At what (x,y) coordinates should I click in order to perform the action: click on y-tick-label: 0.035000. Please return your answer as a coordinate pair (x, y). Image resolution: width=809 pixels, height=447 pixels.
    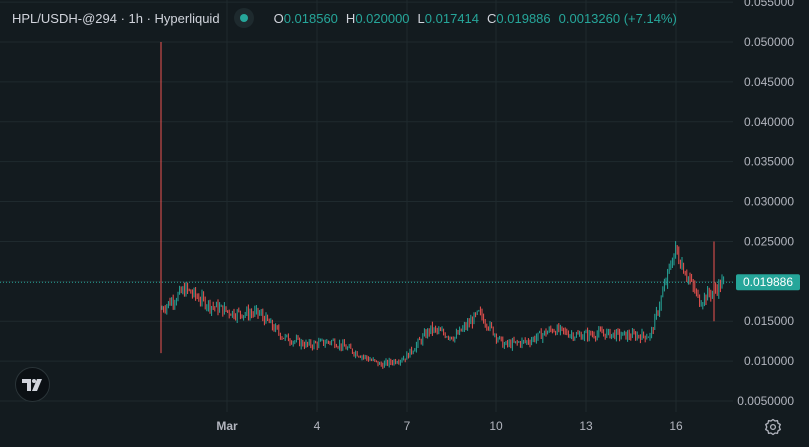
    Looking at the image, I should click on (769, 162).